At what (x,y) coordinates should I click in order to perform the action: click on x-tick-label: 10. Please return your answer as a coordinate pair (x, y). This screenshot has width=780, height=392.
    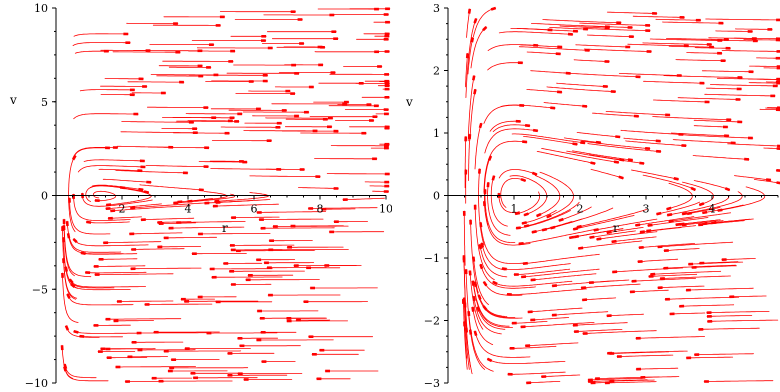
    Looking at the image, I should click on (385, 209).